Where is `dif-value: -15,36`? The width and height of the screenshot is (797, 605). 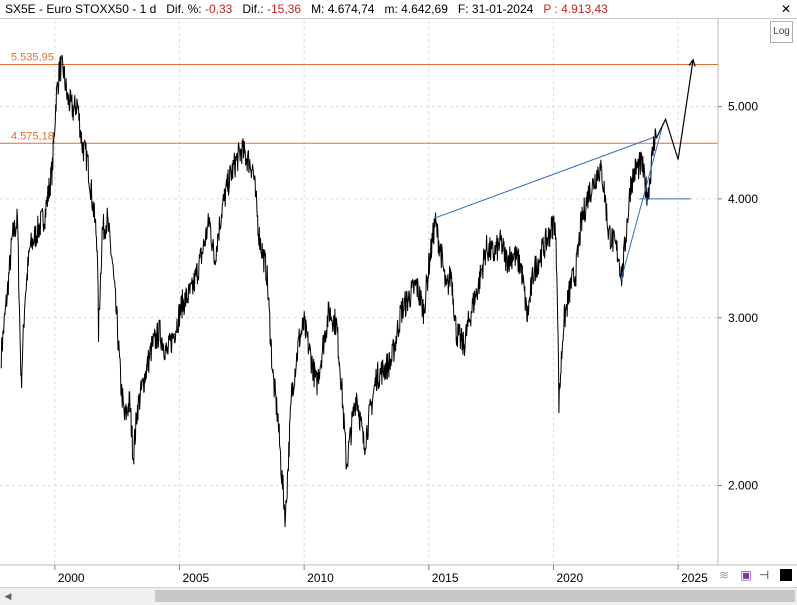 dif-value: -15,36 is located at coordinates (284, 9).